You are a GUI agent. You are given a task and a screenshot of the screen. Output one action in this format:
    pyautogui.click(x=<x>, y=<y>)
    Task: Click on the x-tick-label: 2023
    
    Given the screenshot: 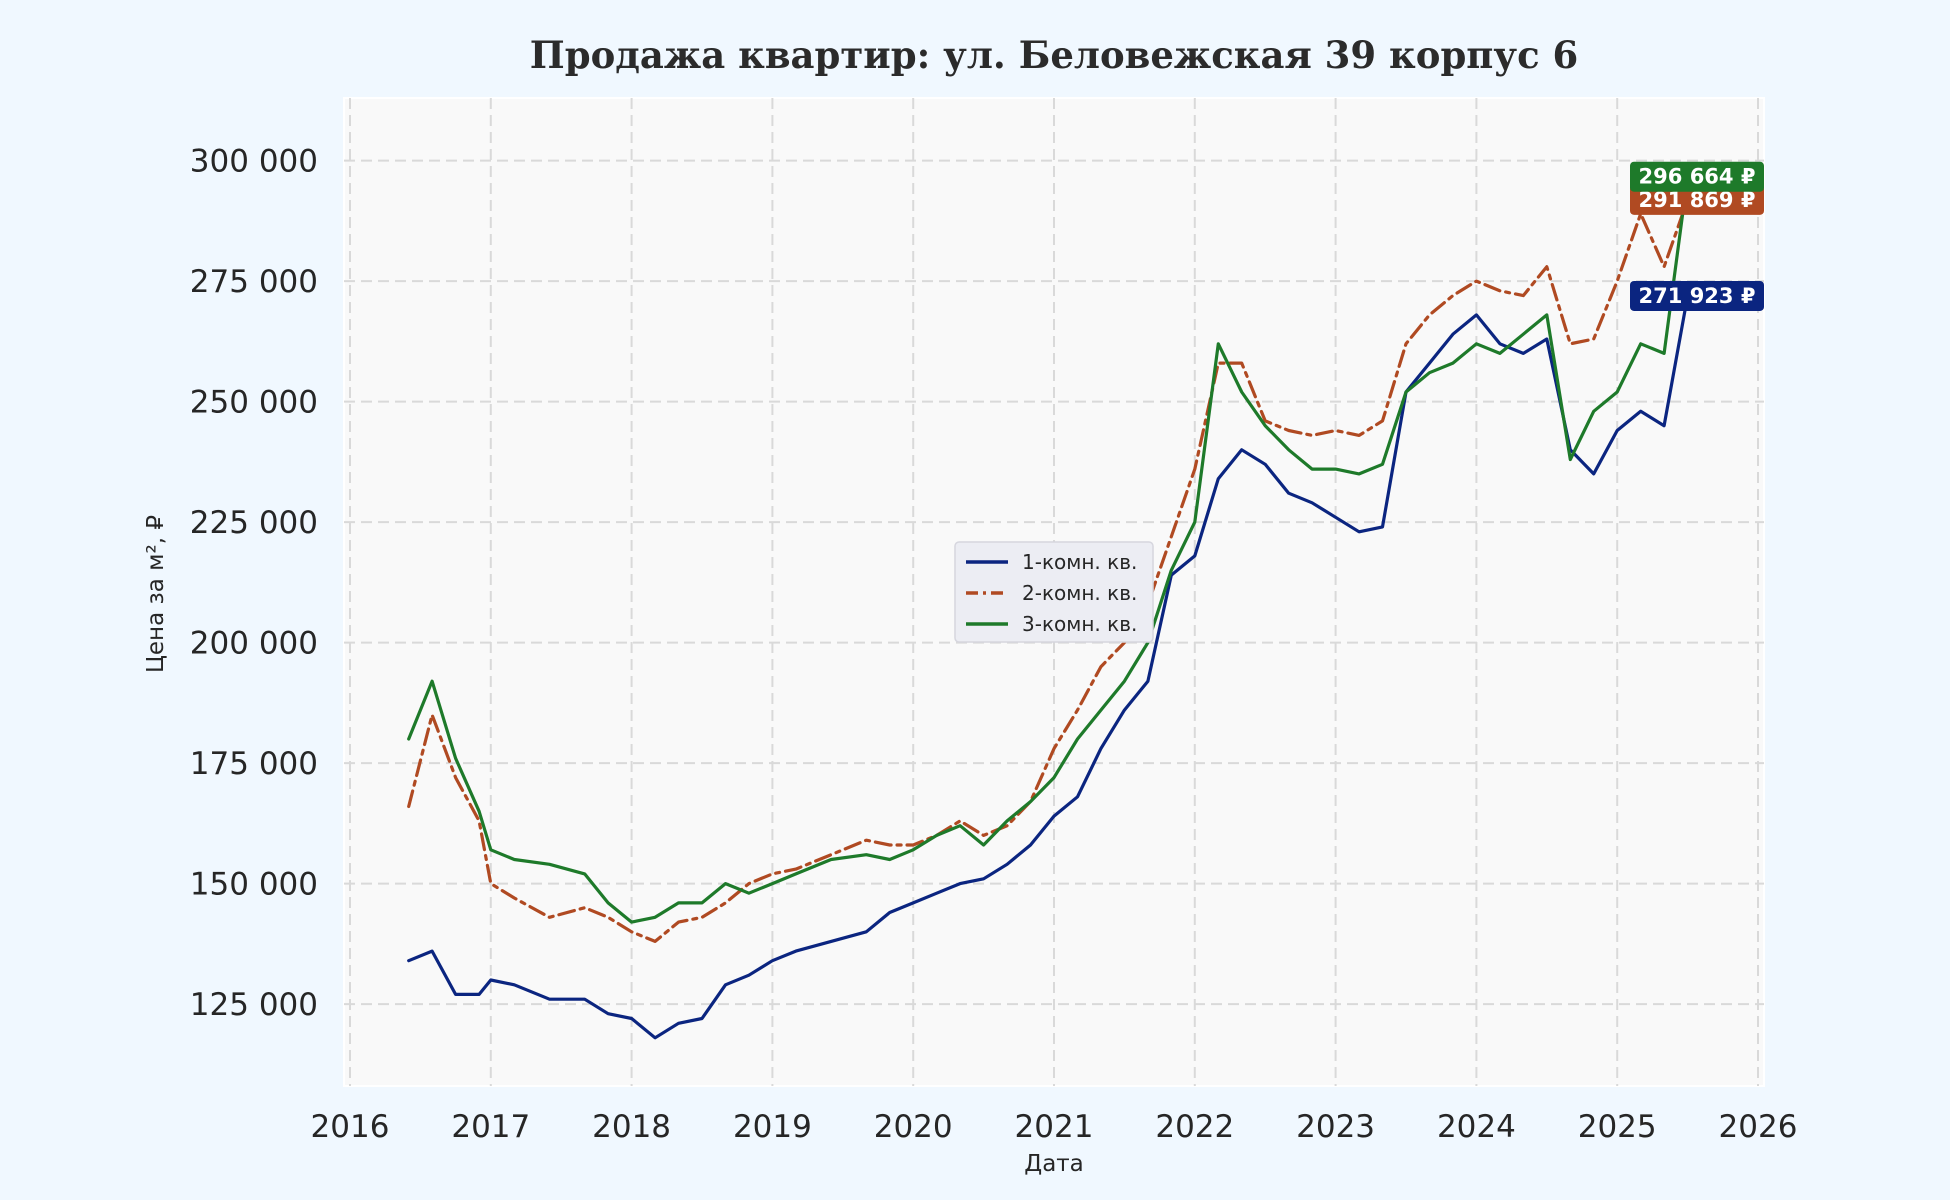 What is the action you would take?
    pyautogui.click(x=1335, y=1127)
    